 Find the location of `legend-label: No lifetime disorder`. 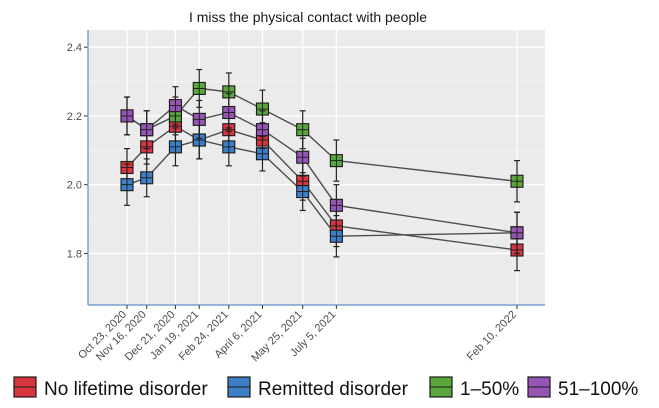

legend-label: No lifetime disorder is located at coordinates (126, 389).